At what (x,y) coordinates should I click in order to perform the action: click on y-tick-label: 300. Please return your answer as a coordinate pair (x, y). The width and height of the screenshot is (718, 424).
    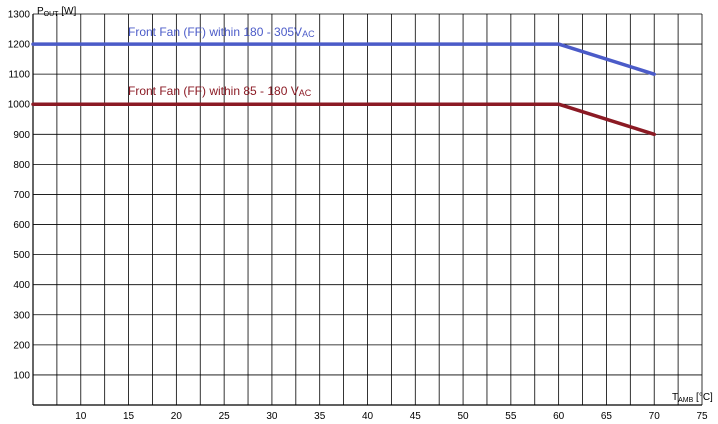
    Looking at the image, I should click on (21, 315).